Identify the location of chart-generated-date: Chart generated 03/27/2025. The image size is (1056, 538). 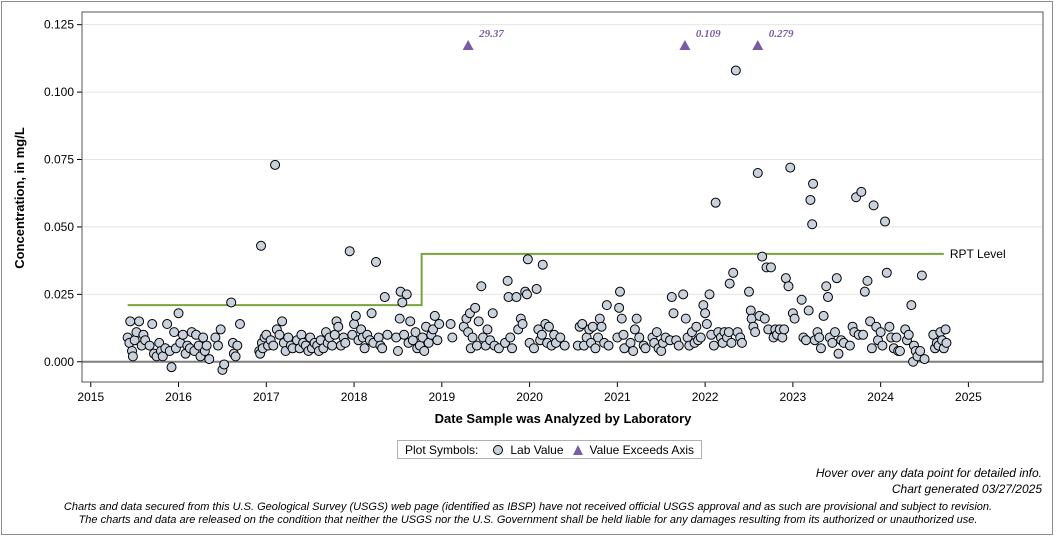
(966, 489).